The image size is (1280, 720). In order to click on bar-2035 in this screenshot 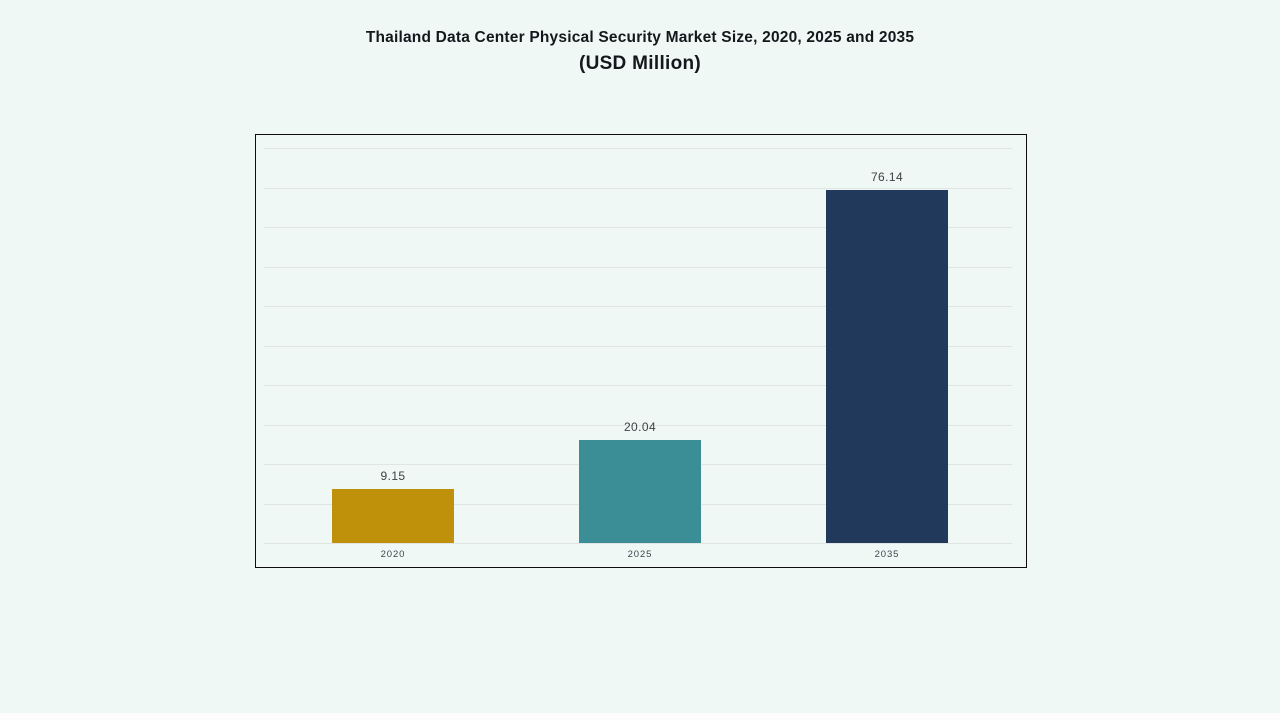, I will do `click(887, 366)`.